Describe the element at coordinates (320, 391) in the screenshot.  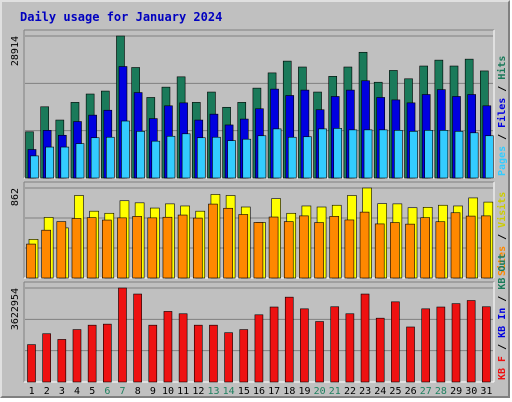
I see `x-tick-label-day-20: 20` at that location.